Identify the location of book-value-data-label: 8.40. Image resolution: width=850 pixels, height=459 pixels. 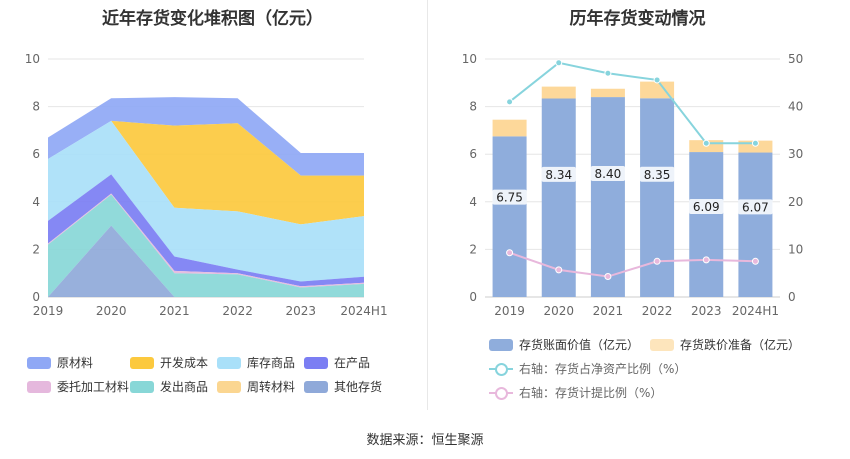
(608, 174).